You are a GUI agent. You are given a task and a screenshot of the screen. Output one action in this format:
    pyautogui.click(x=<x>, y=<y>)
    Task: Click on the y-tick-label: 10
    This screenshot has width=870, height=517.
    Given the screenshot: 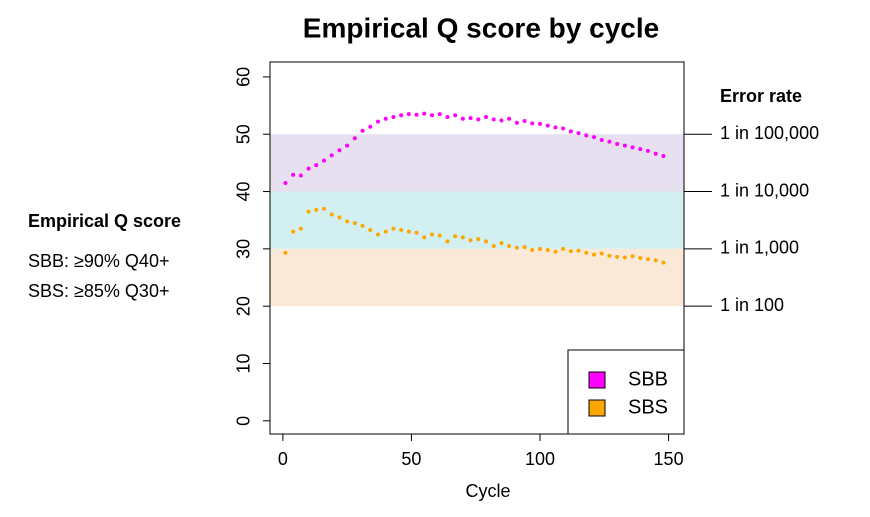 What is the action you would take?
    pyautogui.click(x=244, y=363)
    